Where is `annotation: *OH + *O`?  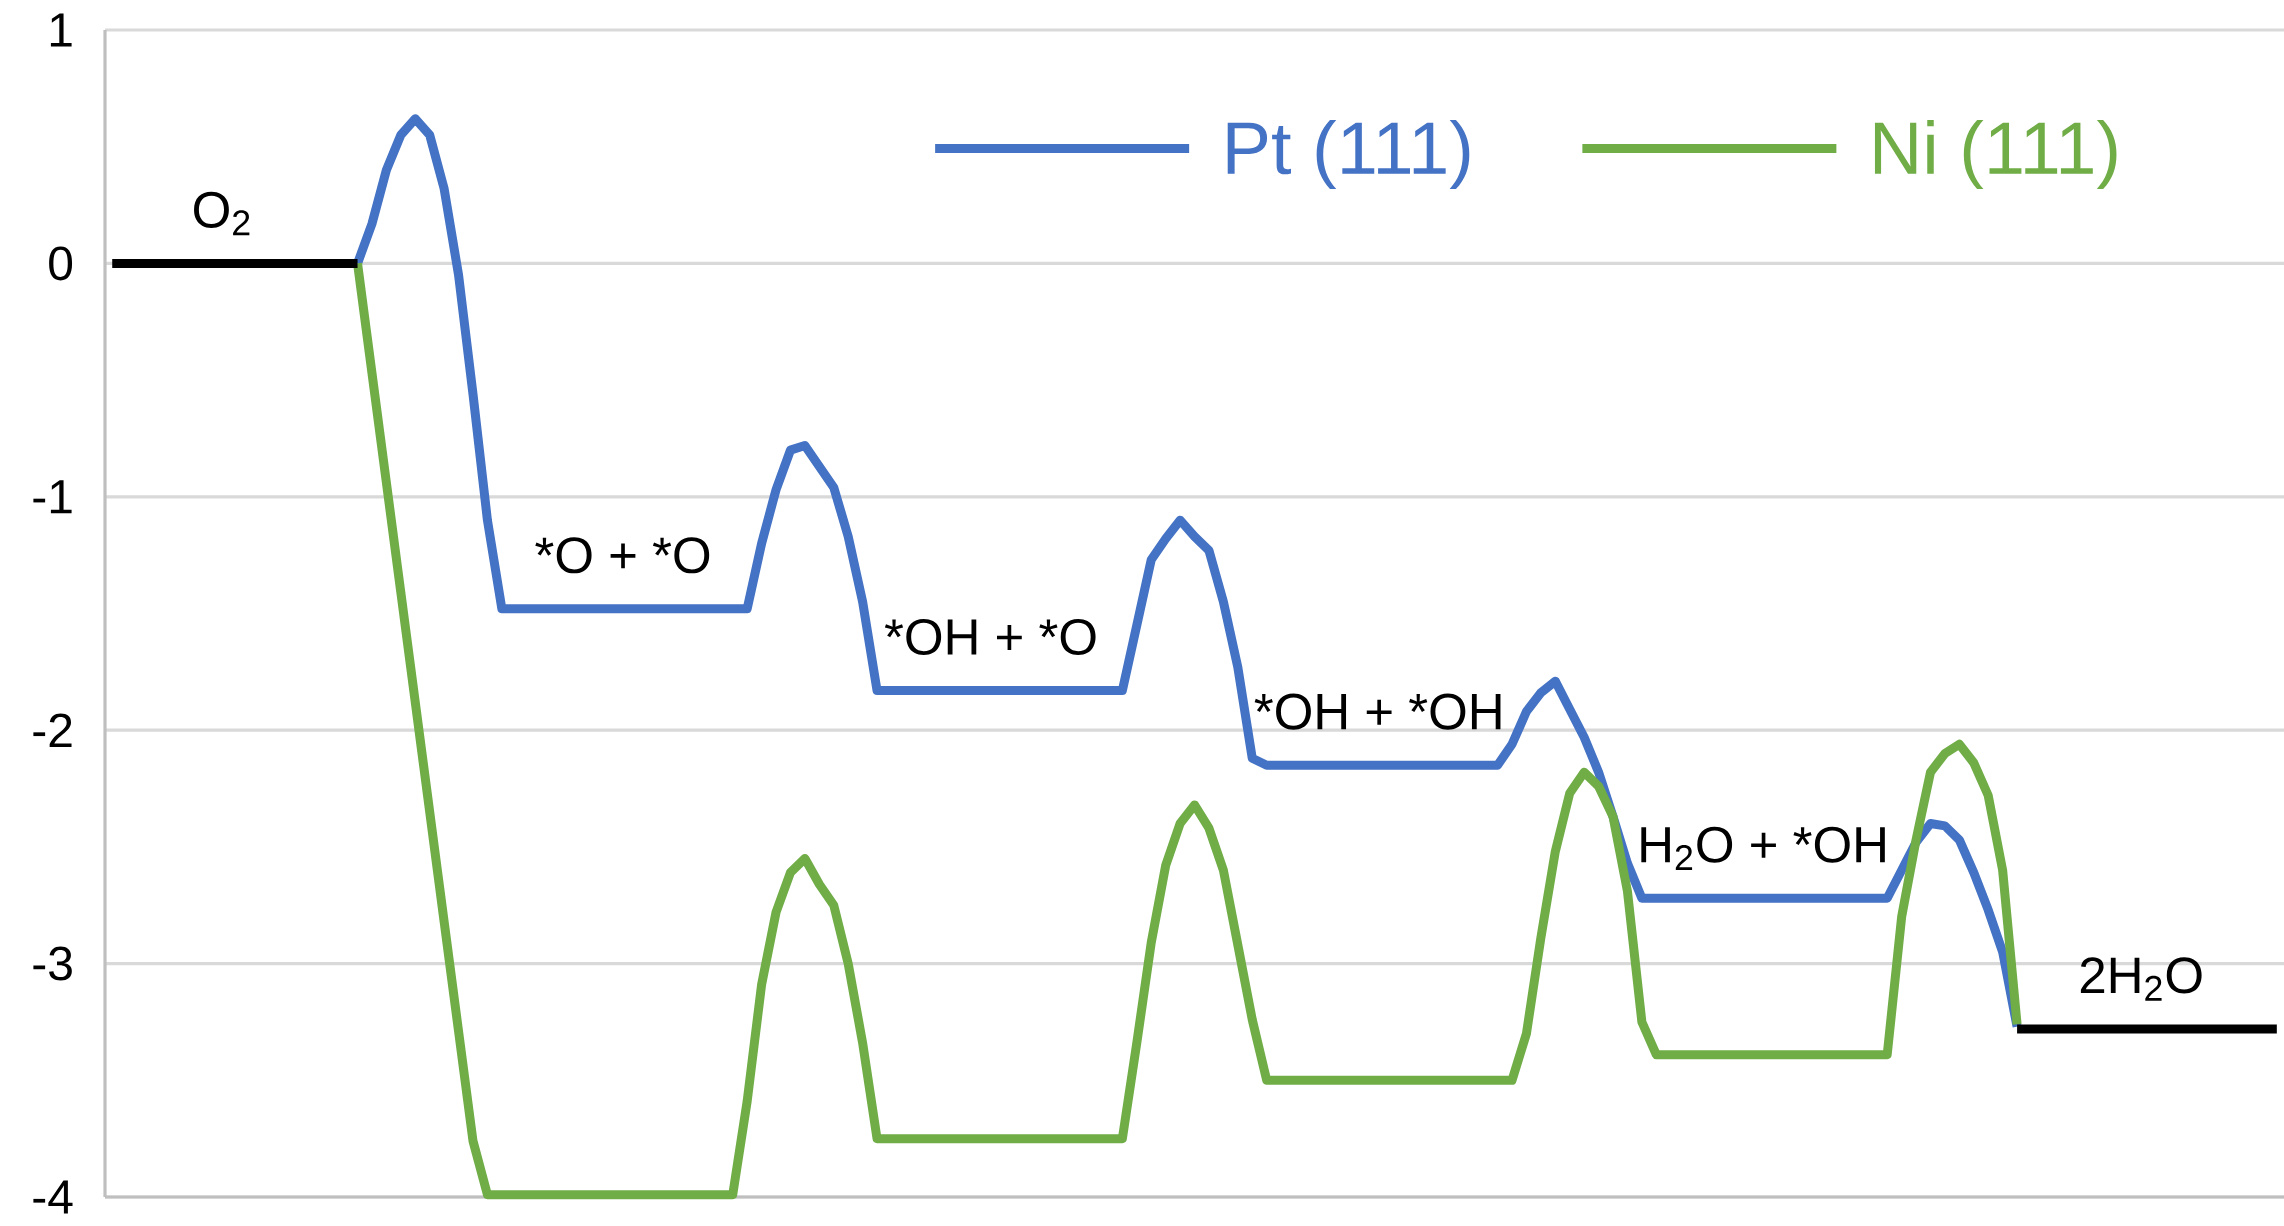
annotation: *OH + *O is located at coordinates (990, 637).